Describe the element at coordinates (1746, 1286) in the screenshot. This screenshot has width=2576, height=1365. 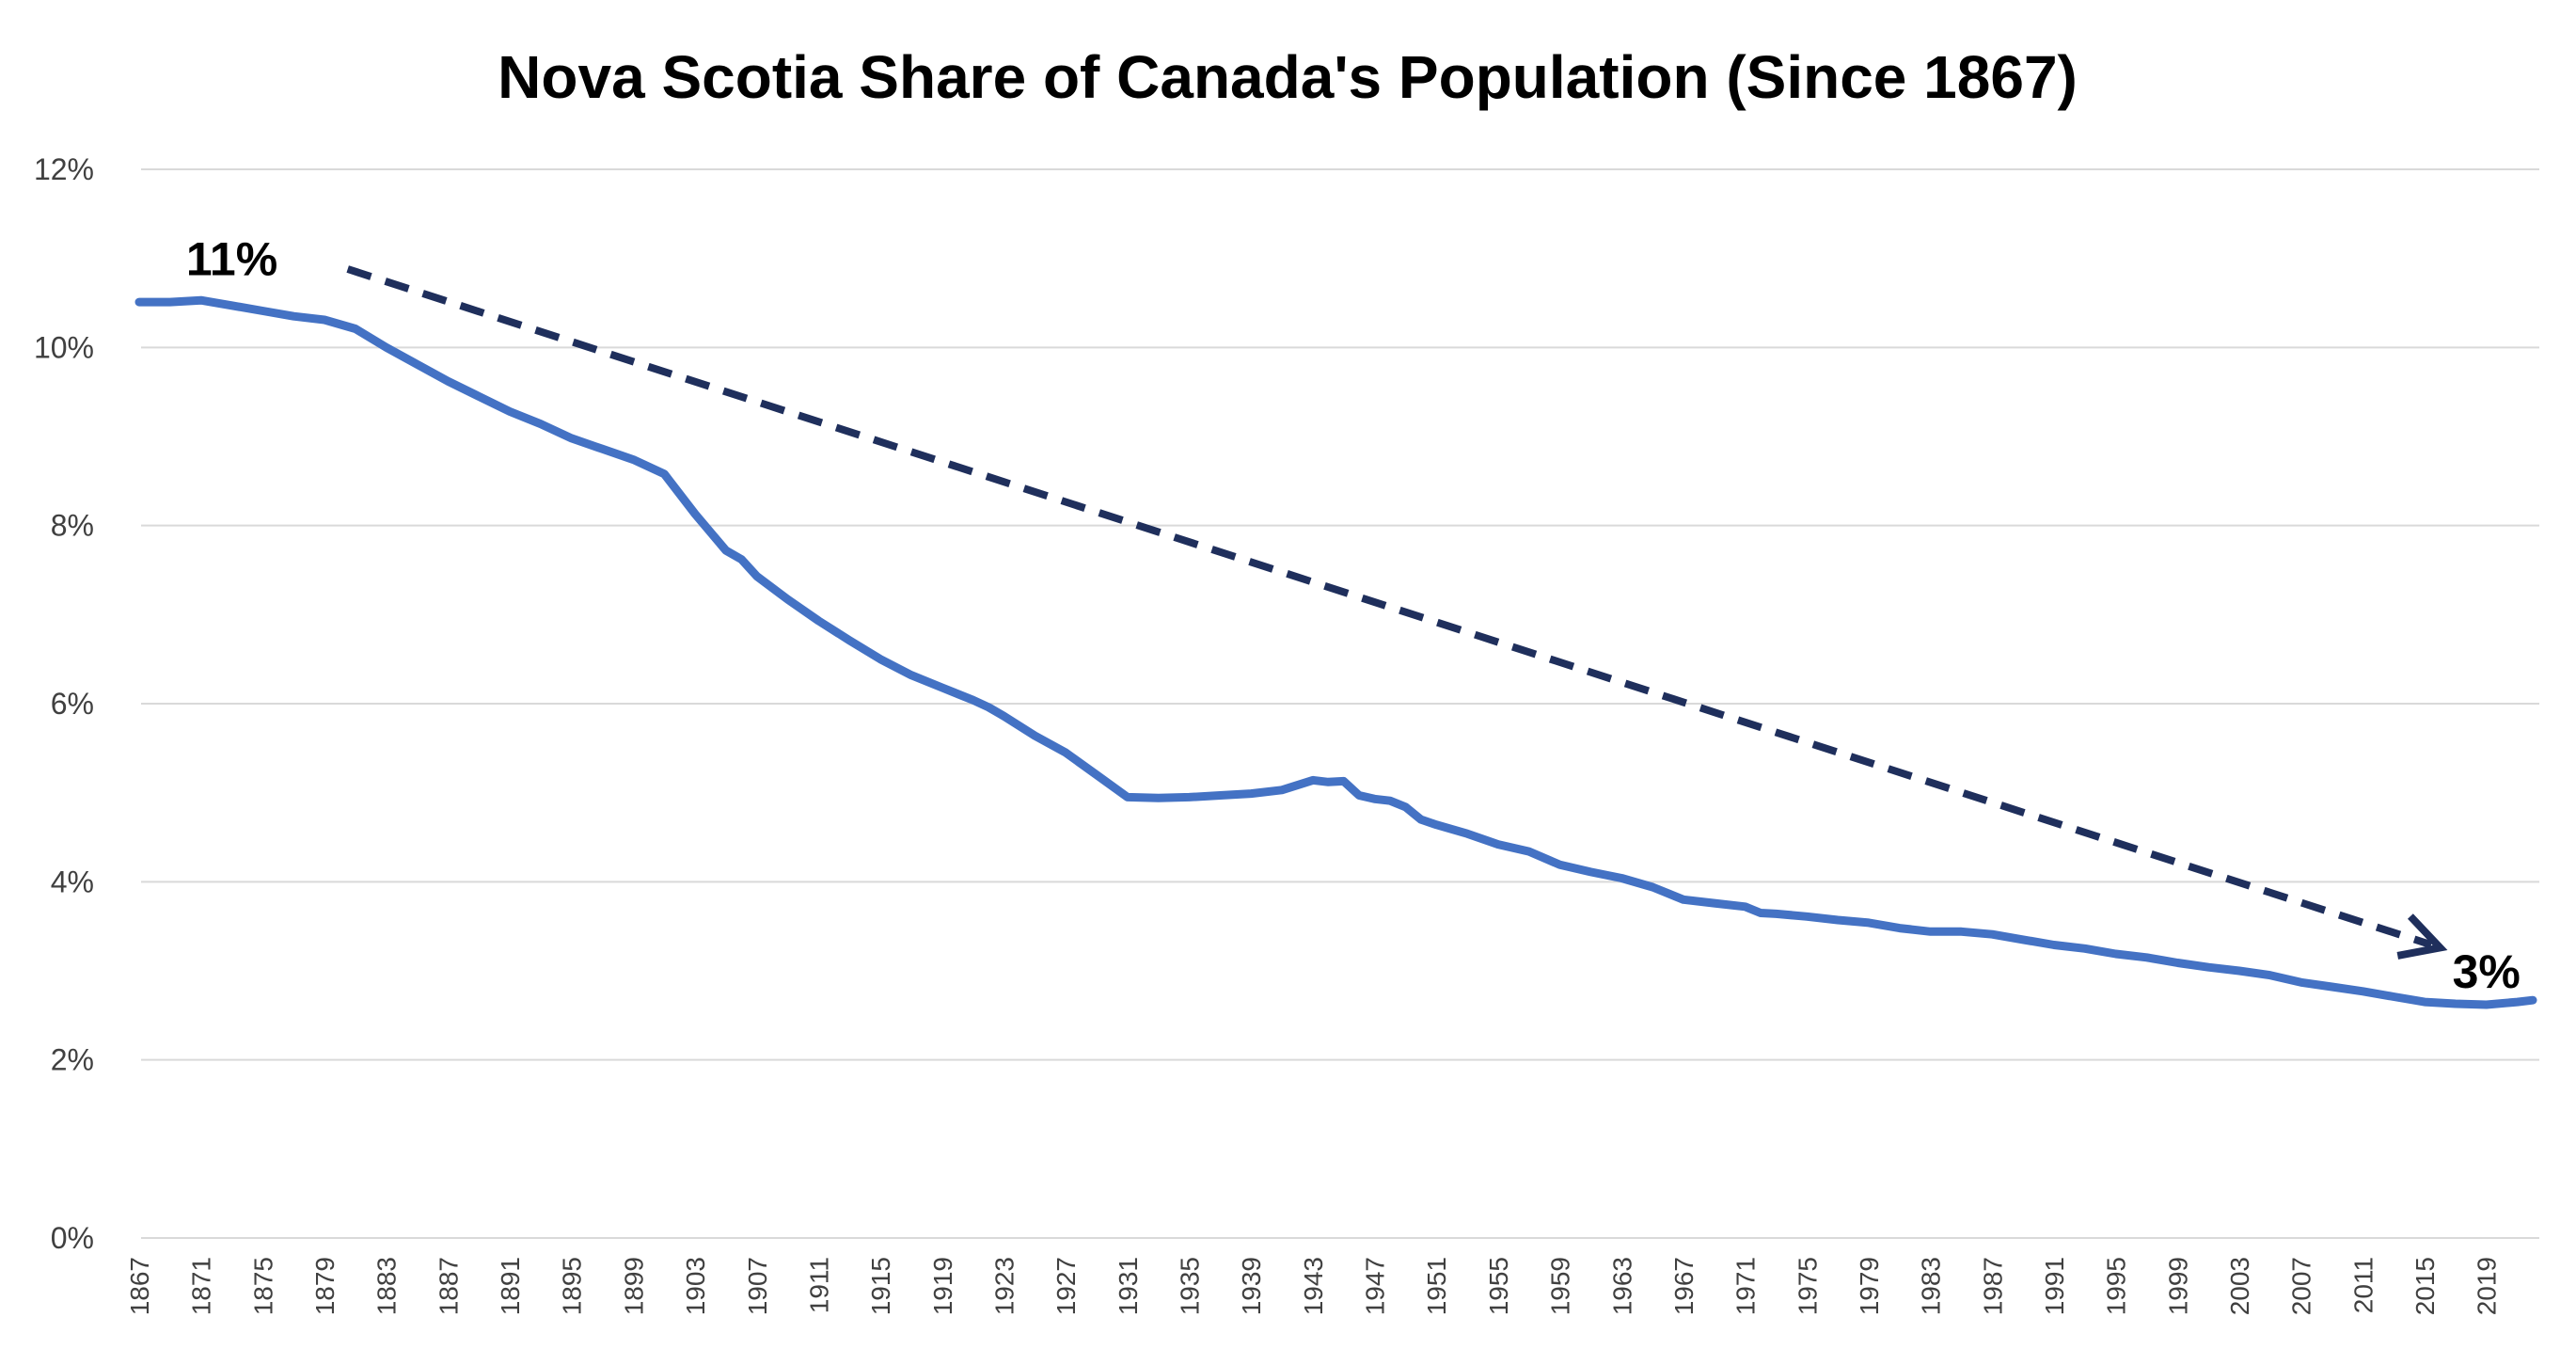
I see `x-tick-label: 1971` at that location.